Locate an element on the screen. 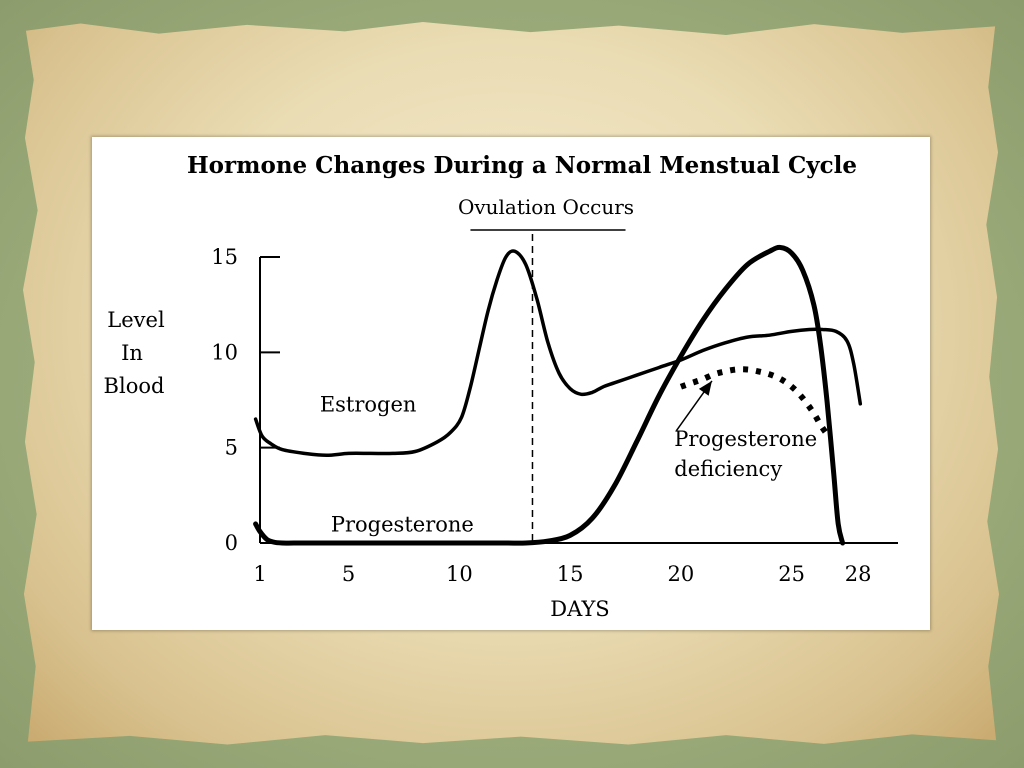 This screenshot has height=768, width=1024. y-axis-label-line-1: Level is located at coordinates (136, 320).